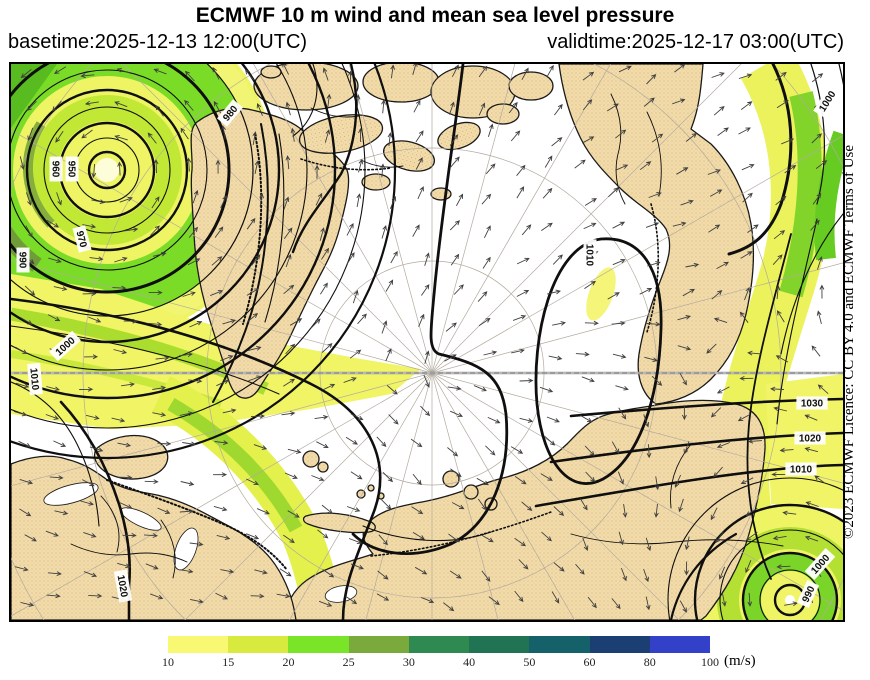 The width and height of the screenshot is (870, 680). I want to click on colorbar-labels: 10 15 20 25 30 40 50 60 80 100 (m/s), so click(515, 663).